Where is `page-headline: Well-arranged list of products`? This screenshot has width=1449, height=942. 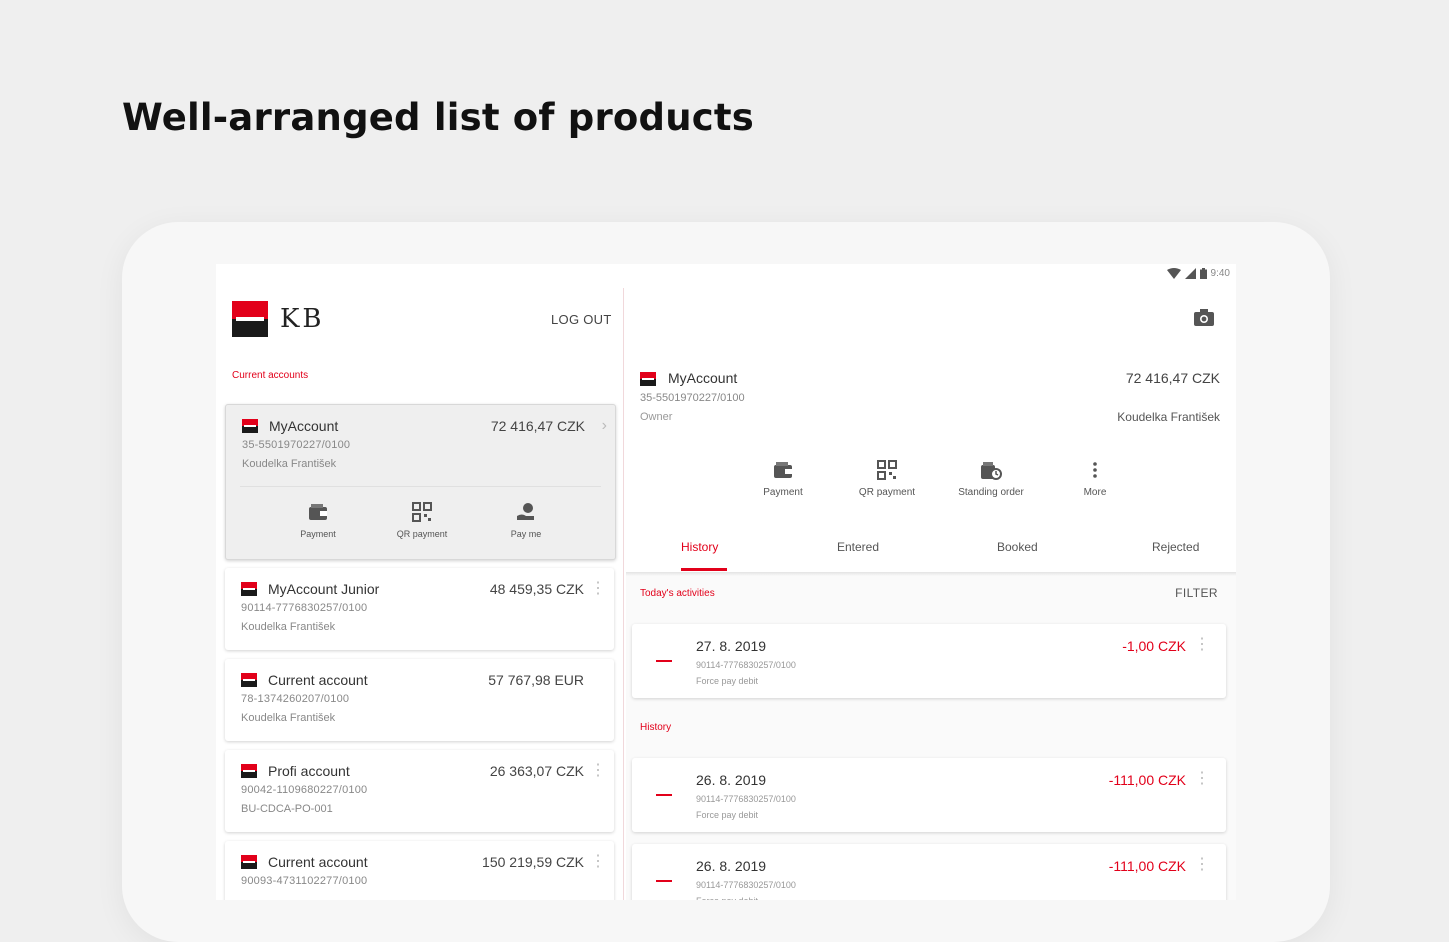 page-headline: Well-arranged list of products is located at coordinates (438, 117).